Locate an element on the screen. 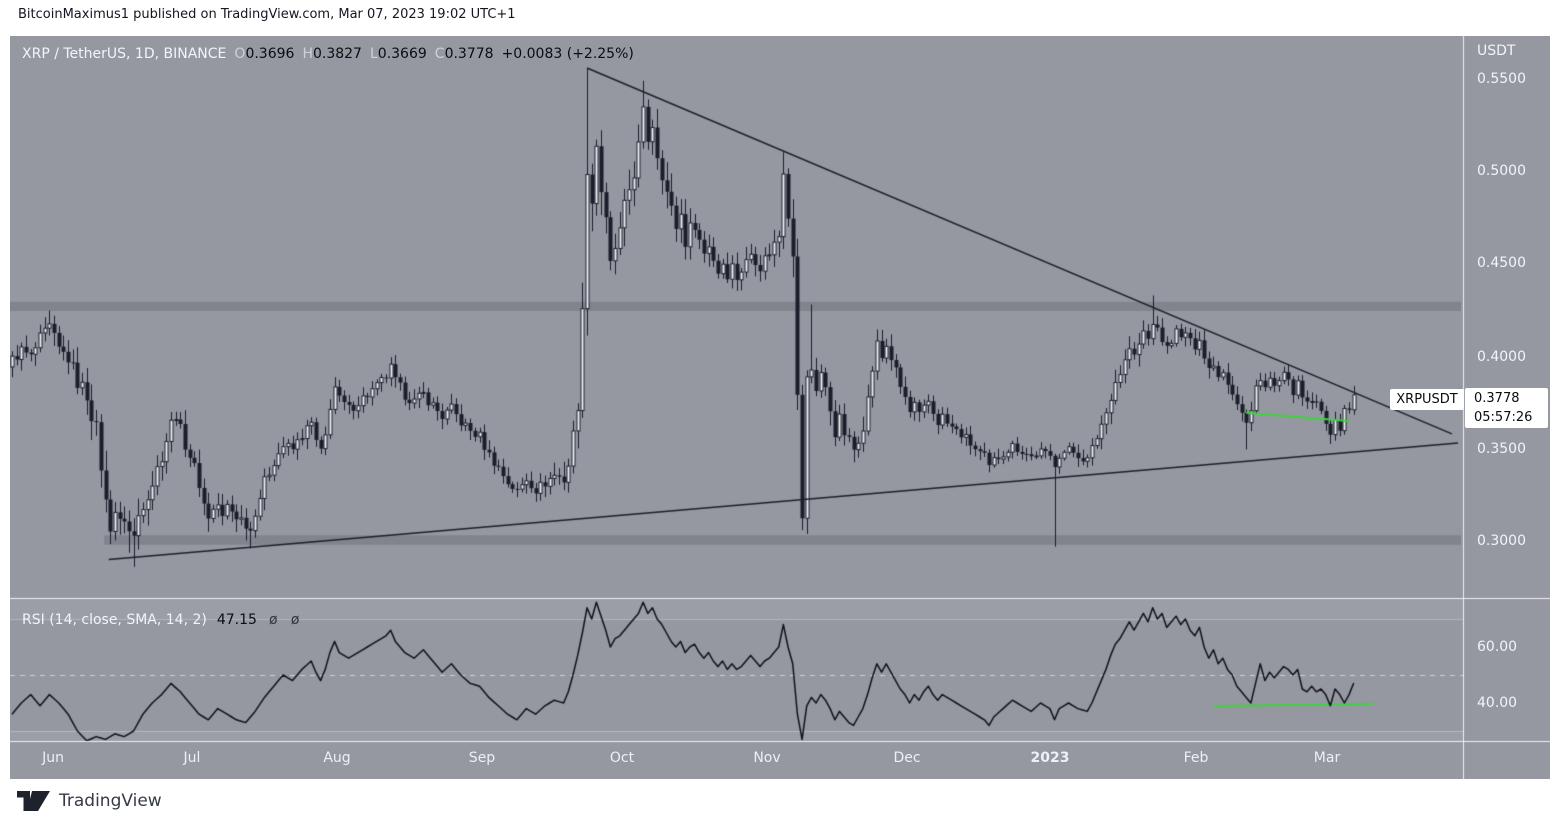 The width and height of the screenshot is (1562, 823). price-axis-label: 0.4500 is located at coordinates (1501, 263).